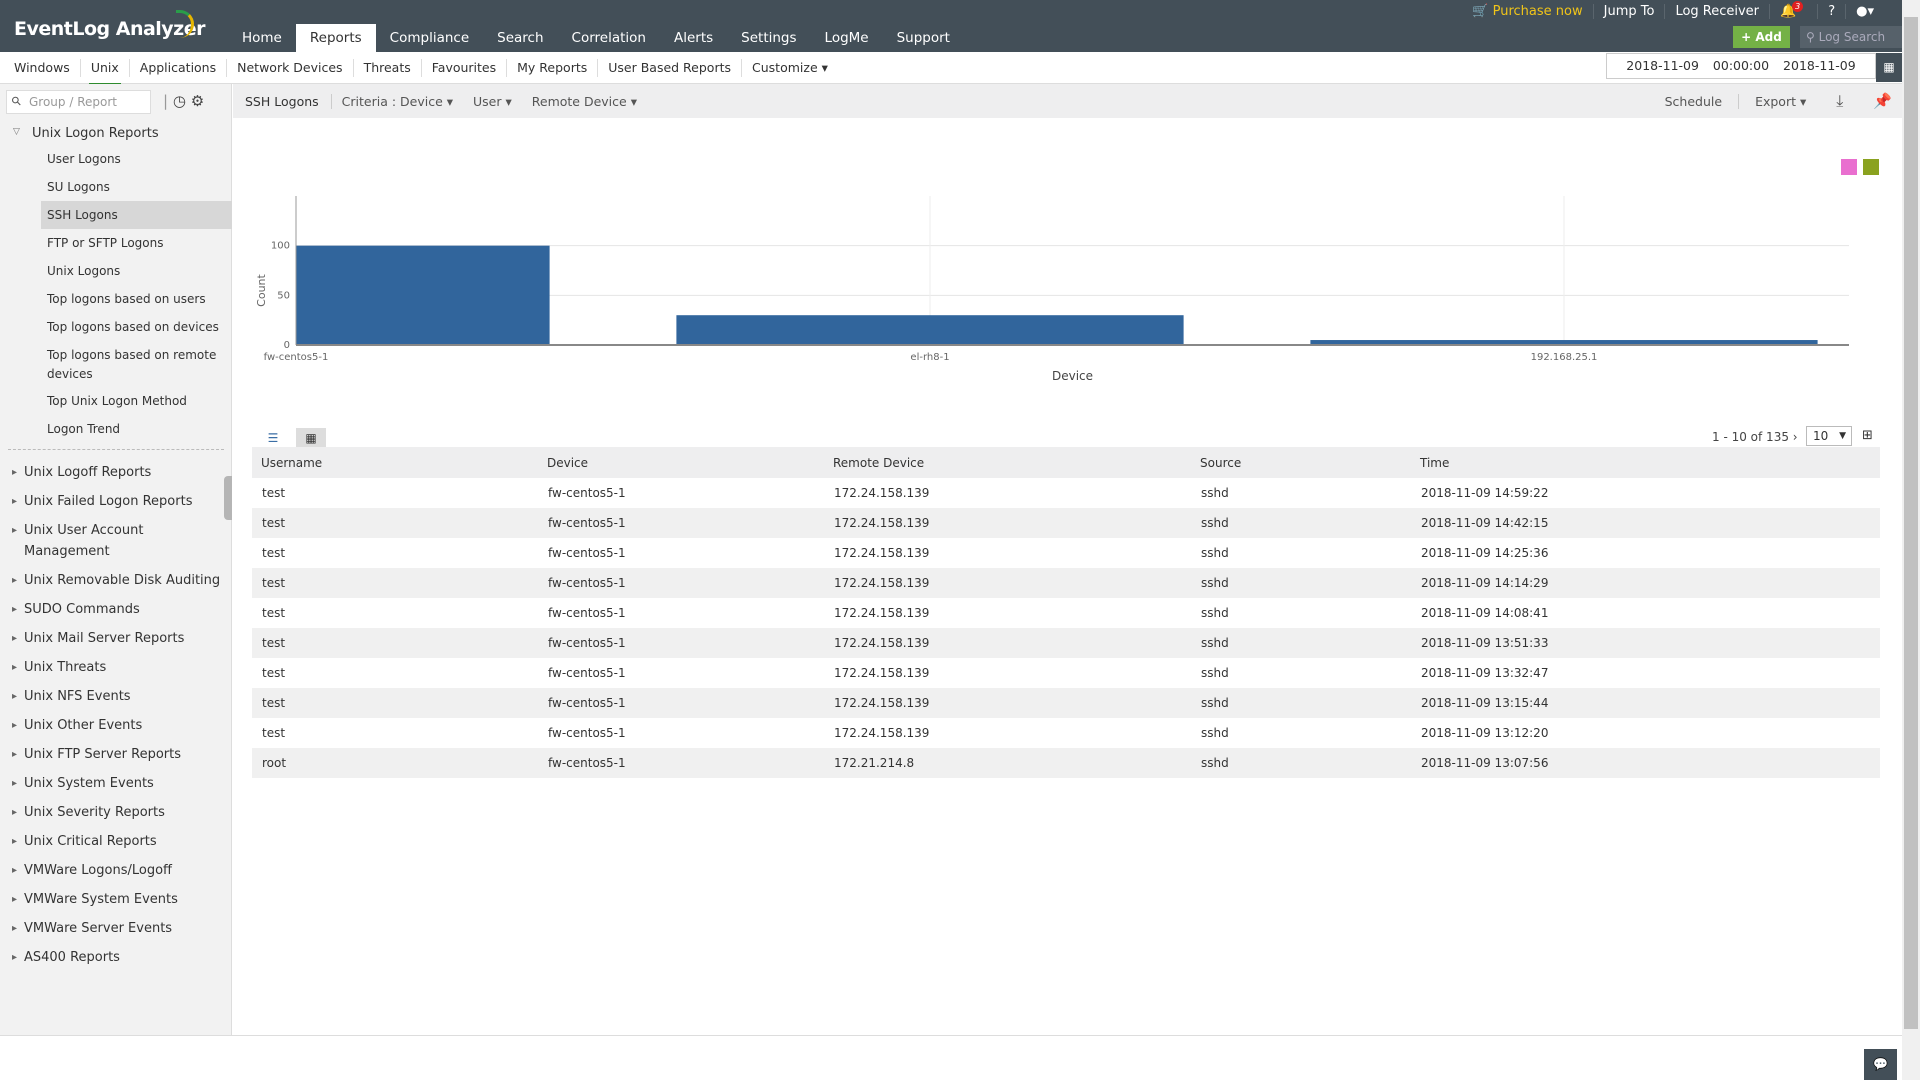  I want to click on sidebar-report-item: Logon Trend, so click(84, 429).